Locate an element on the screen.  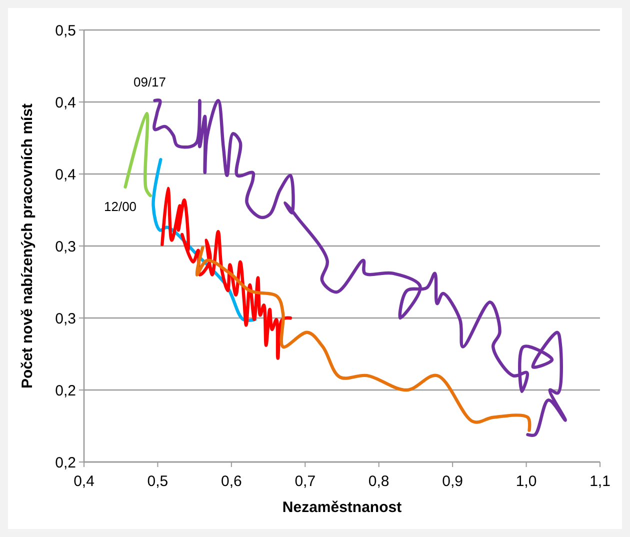
x-tick-label: 0,9 is located at coordinates (452, 481).